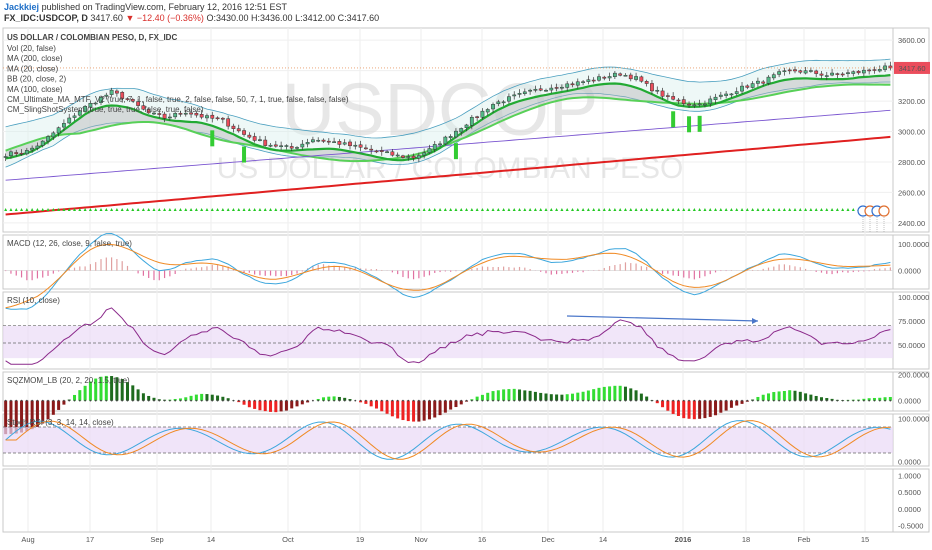  Describe the element at coordinates (912, 67) in the screenshot. I see `last-price-tag` at that location.